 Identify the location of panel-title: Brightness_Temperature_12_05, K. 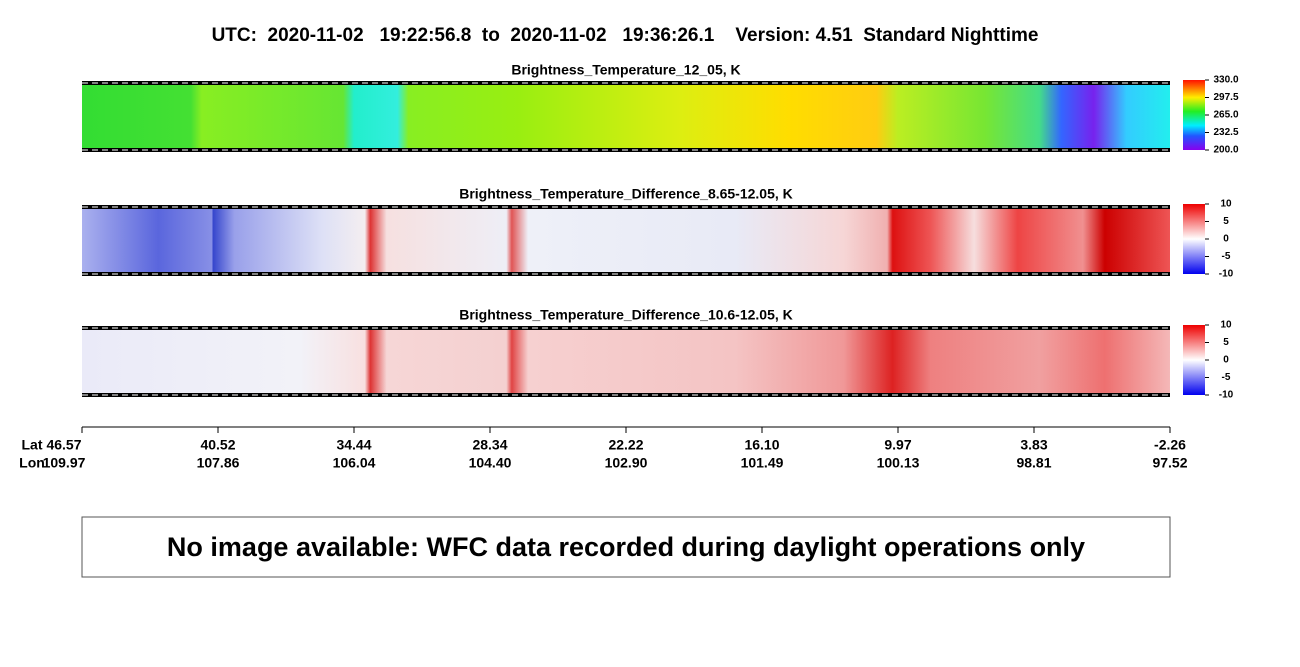
(625, 70).